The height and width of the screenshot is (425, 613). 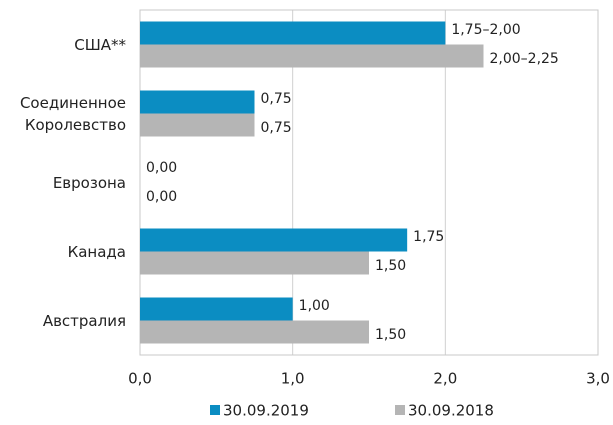 What do you see at coordinates (100, 44) in the screenshot?
I see `category-label: США**` at bounding box center [100, 44].